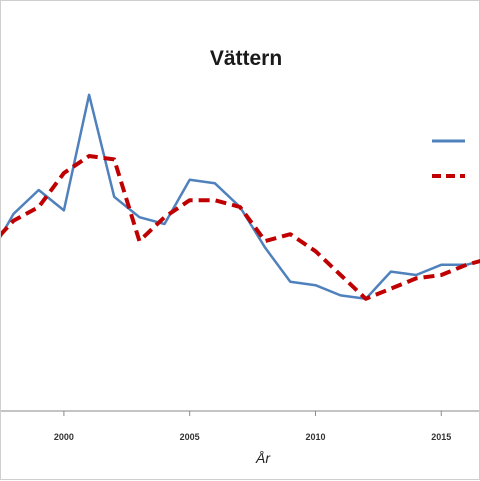 The image size is (480, 481). Describe the element at coordinates (315, 437) in the screenshot. I see `x-tick-label-2010: 2010` at that location.